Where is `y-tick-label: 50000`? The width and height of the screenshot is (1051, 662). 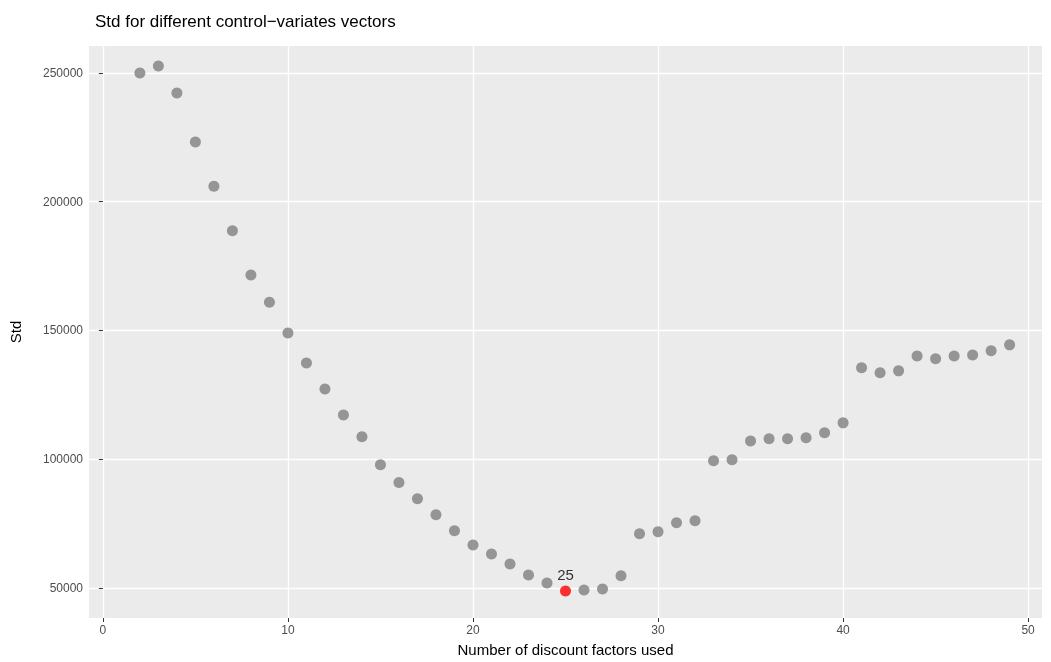 y-tick-label: 50000 is located at coordinates (66, 587).